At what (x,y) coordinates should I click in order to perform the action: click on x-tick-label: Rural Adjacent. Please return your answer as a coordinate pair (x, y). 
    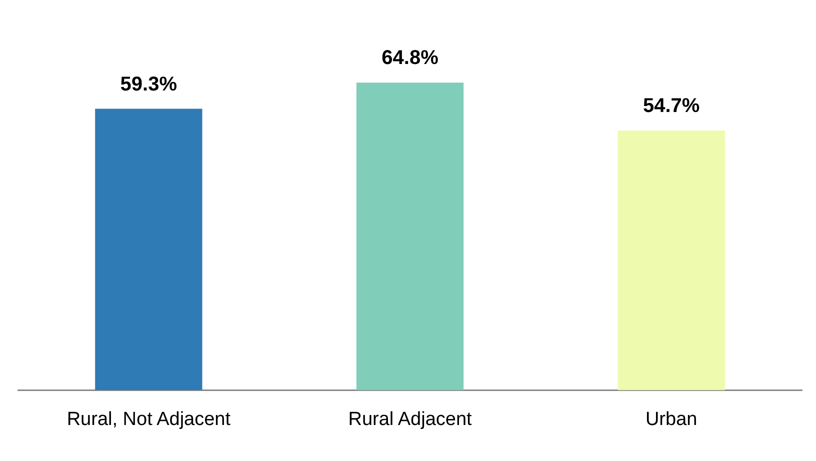
    Looking at the image, I should click on (410, 419).